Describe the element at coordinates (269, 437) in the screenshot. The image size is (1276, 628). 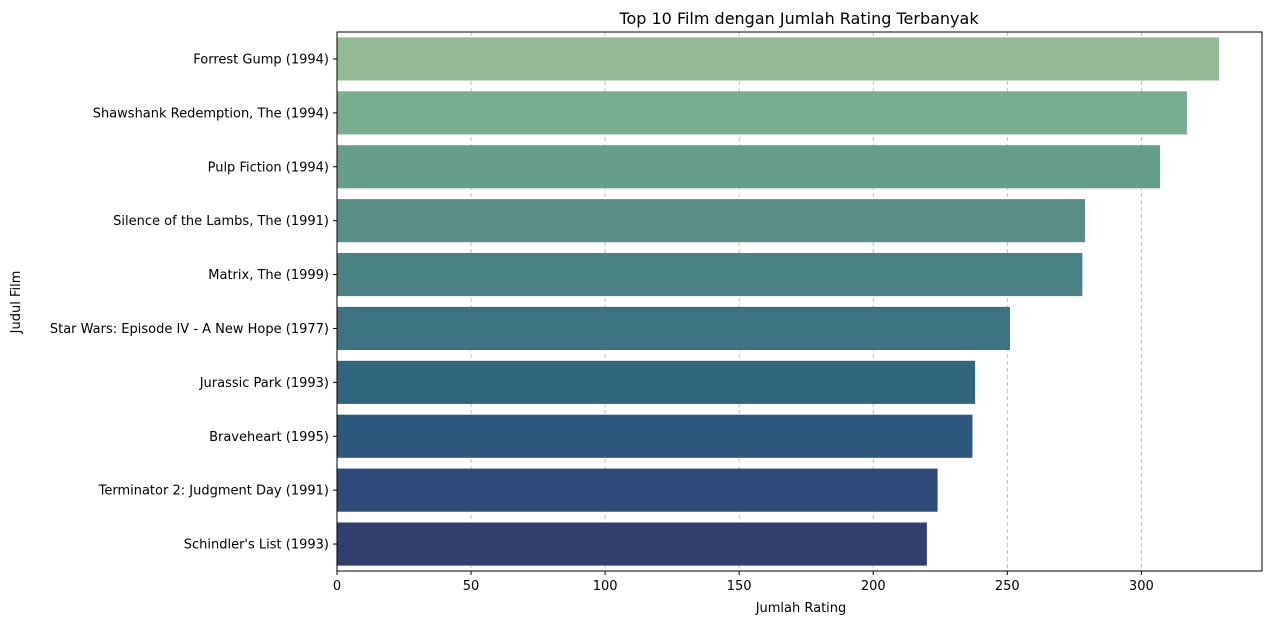
I see `y-tick-label: Braveheart (1995)` at that location.